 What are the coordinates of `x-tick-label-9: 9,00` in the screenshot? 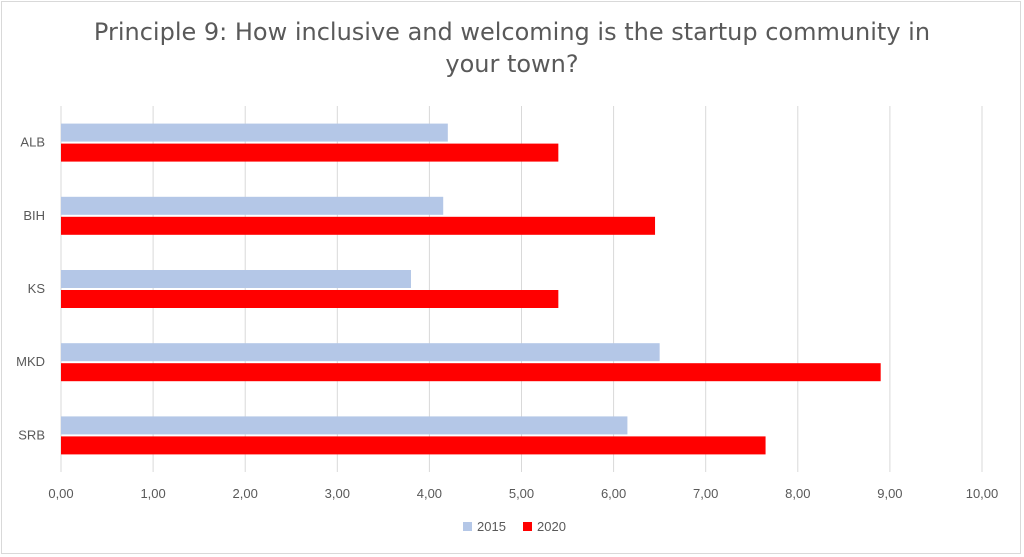 It's located at (889, 493).